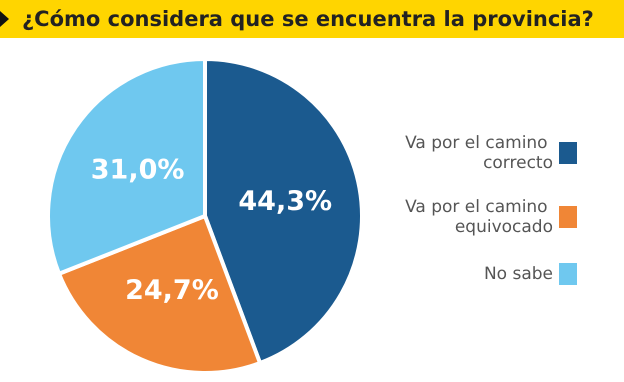 This screenshot has height=382, width=624. Describe the element at coordinates (172, 290) in the screenshot. I see `data-label: 24,7%` at that location.